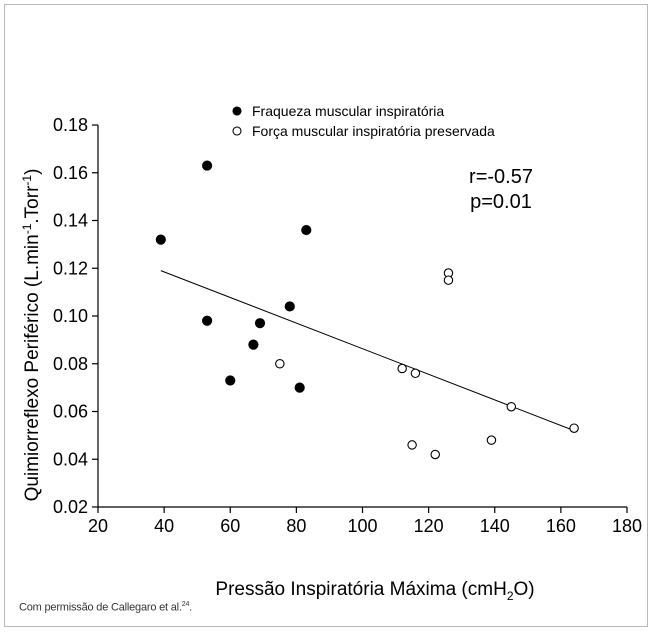 The image size is (653, 632). Describe the element at coordinates (70, 364) in the screenshot. I see `y-tick-label: 0.08` at that location.